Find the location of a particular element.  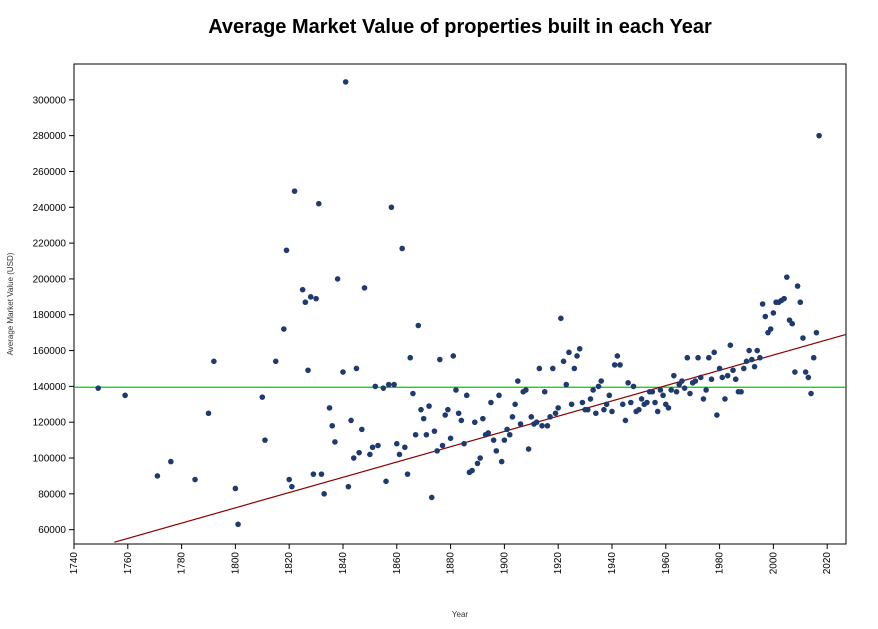

x-tick-label: 1980 is located at coordinates (720, 563).